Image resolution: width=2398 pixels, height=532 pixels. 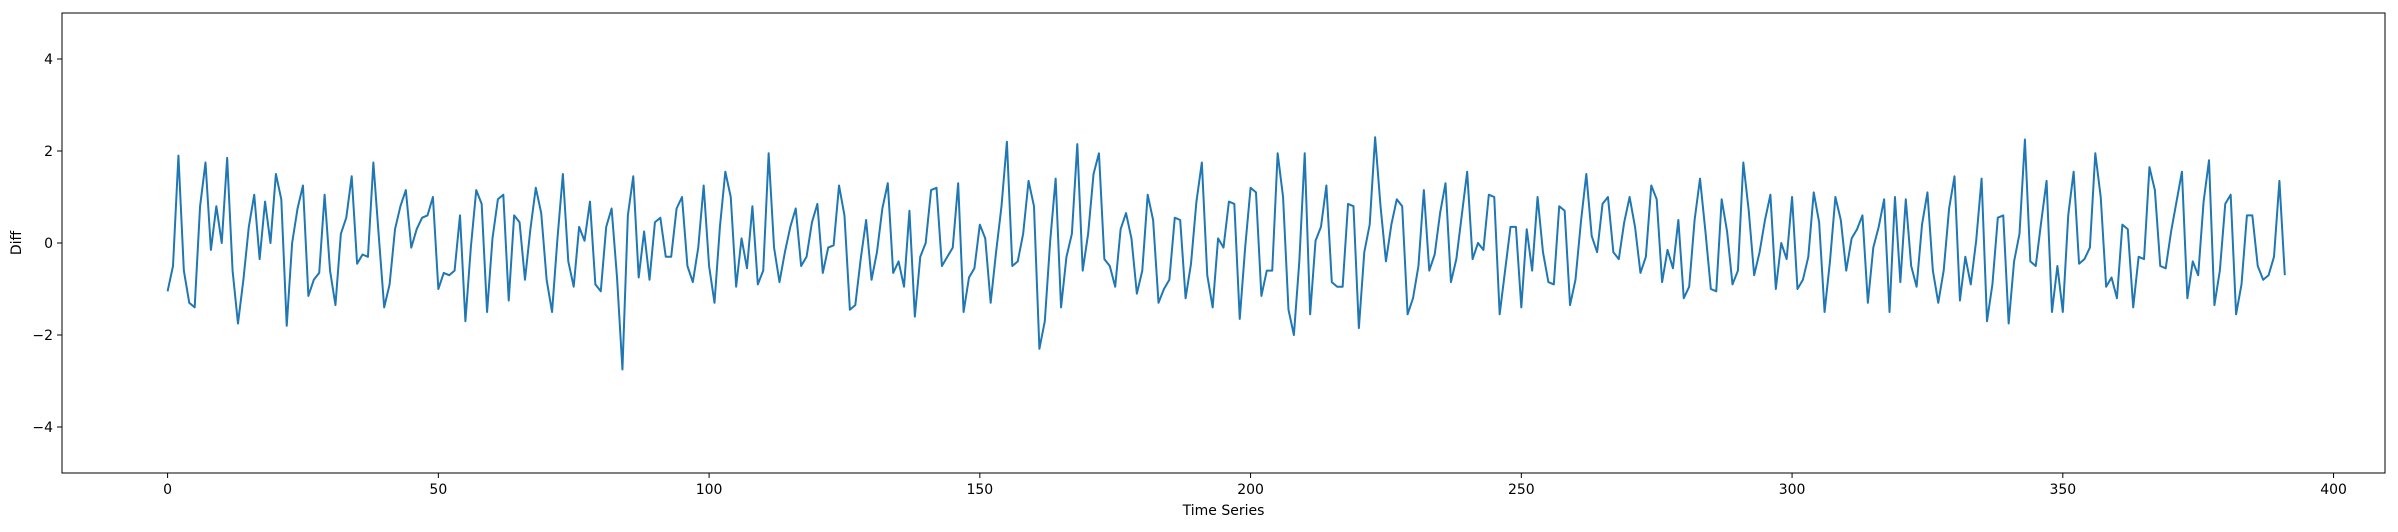 I want to click on y-tick-label: 2, so click(x=48, y=152).